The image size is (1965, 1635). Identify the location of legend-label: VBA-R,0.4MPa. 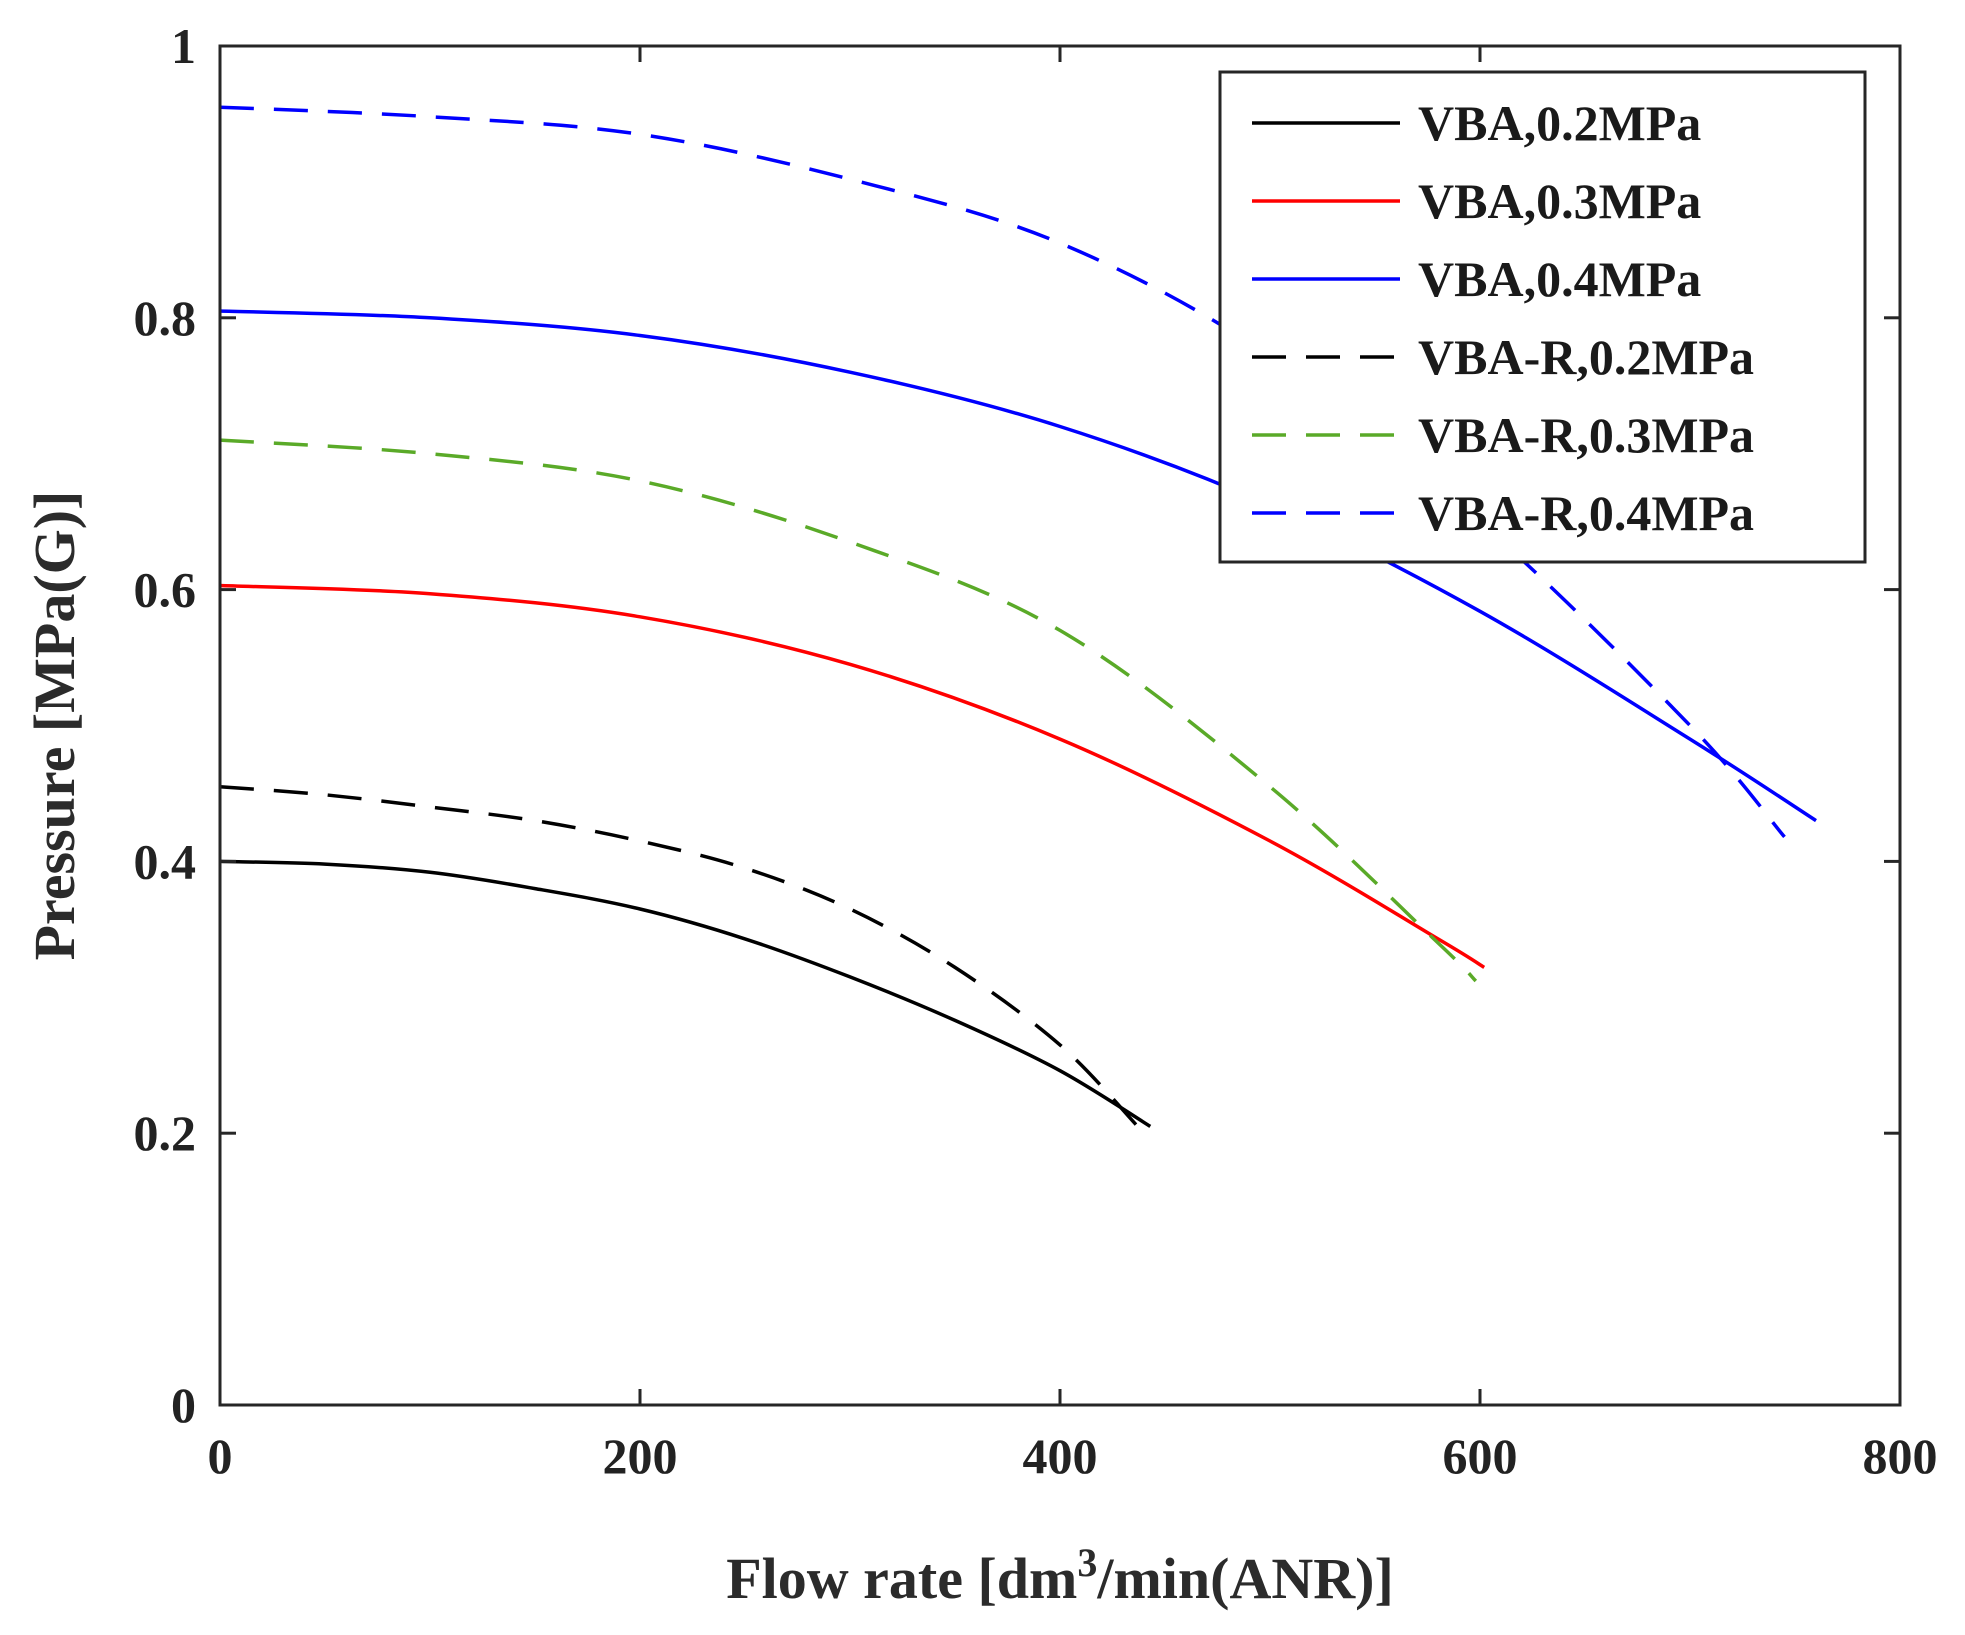
(1586, 513).